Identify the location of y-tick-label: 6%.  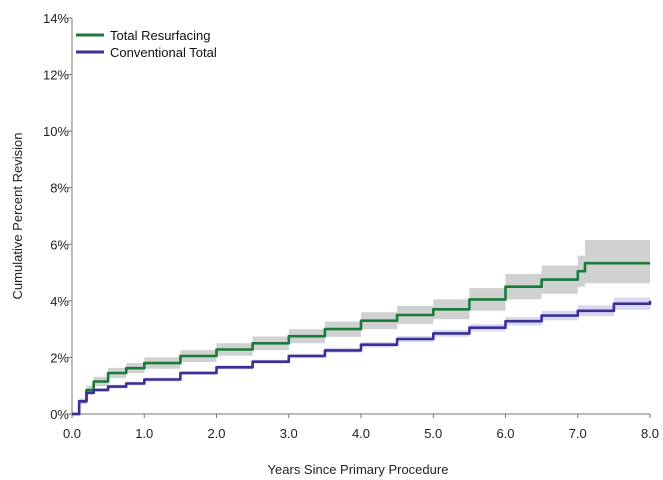
(59, 244).